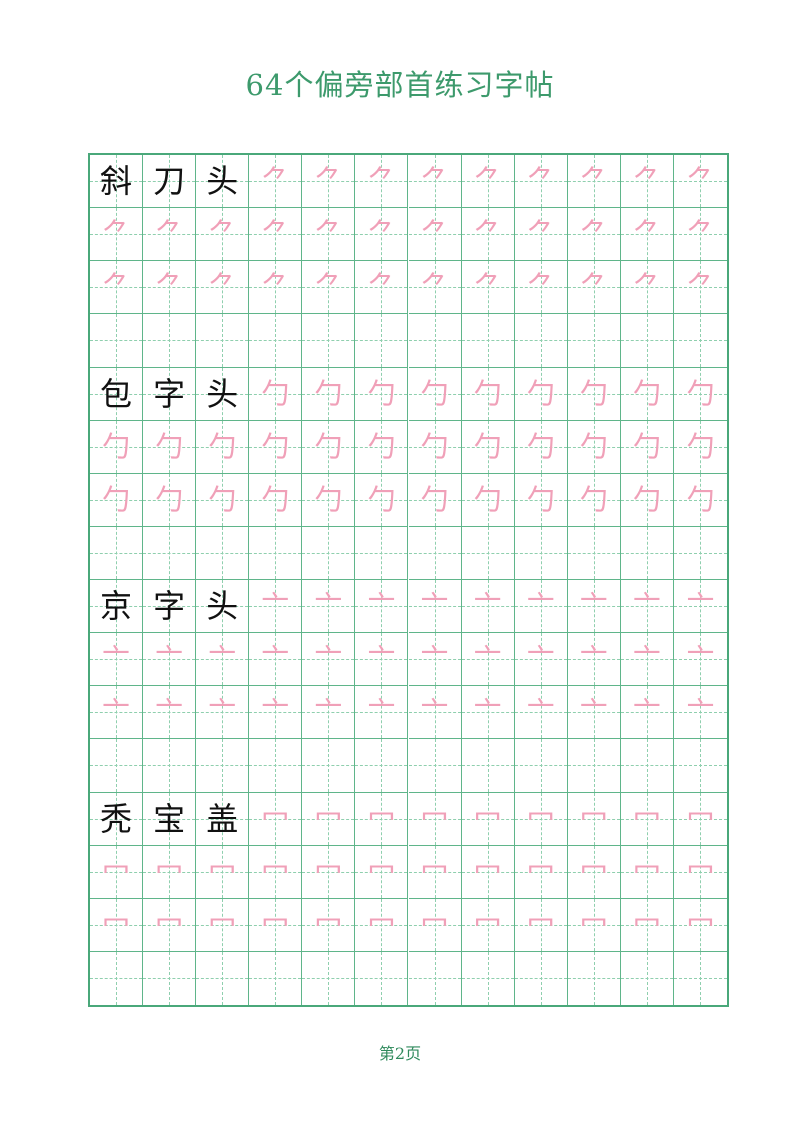  What do you see at coordinates (117, 607) in the screenshot?
I see `example-char-cell: 京` at bounding box center [117, 607].